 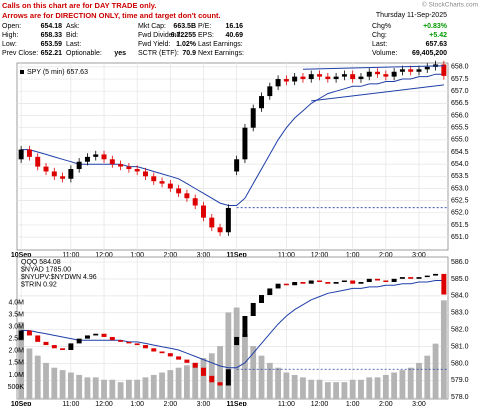 What do you see at coordinates (189, 53) in the screenshot?
I see `quote-value: 70.9` at bounding box center [189, 53].